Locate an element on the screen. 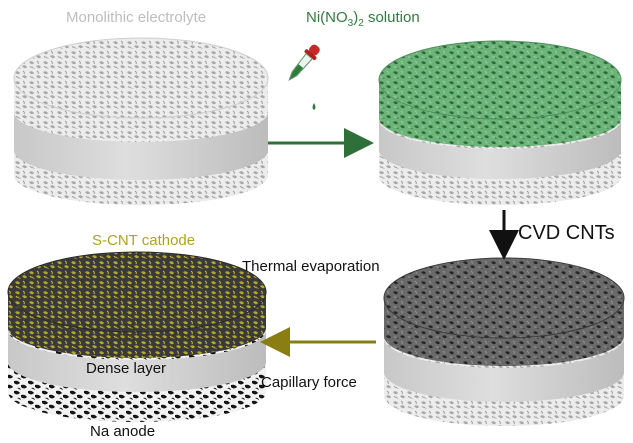 The width and height of the screenshot is (633, 443). label-monolithic-electrolyte: Monolithic electrolyte is located at coordinates (136, 17).